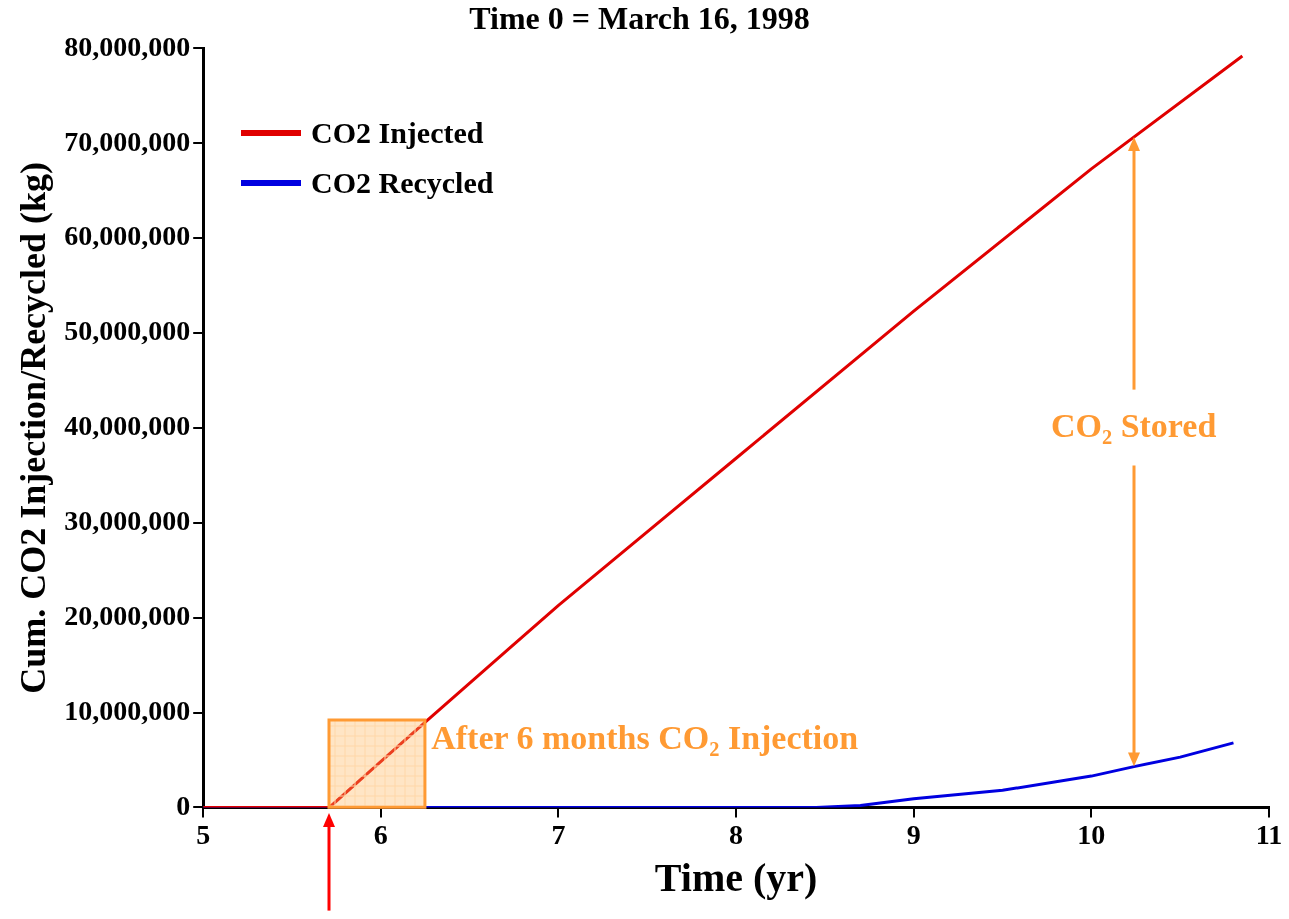  Describe the element at coordinates (558, 835) in the screenshot. I see `x-tick-label: 7` at that location.